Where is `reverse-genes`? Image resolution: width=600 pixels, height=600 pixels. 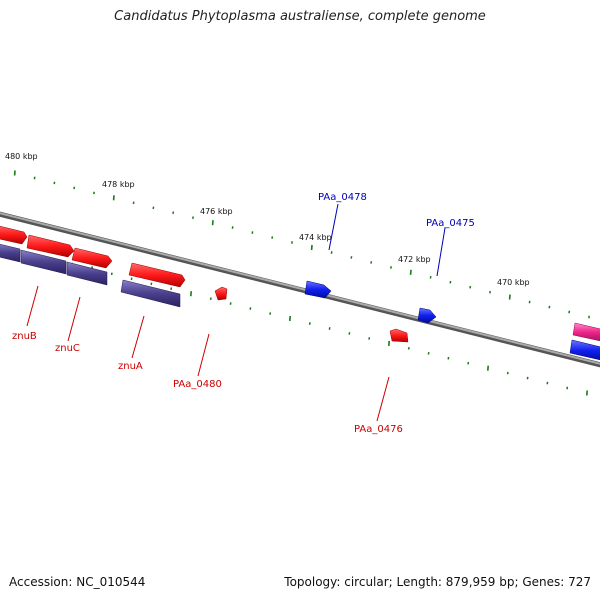 reverse-genes is located at coordinates (90, 275).